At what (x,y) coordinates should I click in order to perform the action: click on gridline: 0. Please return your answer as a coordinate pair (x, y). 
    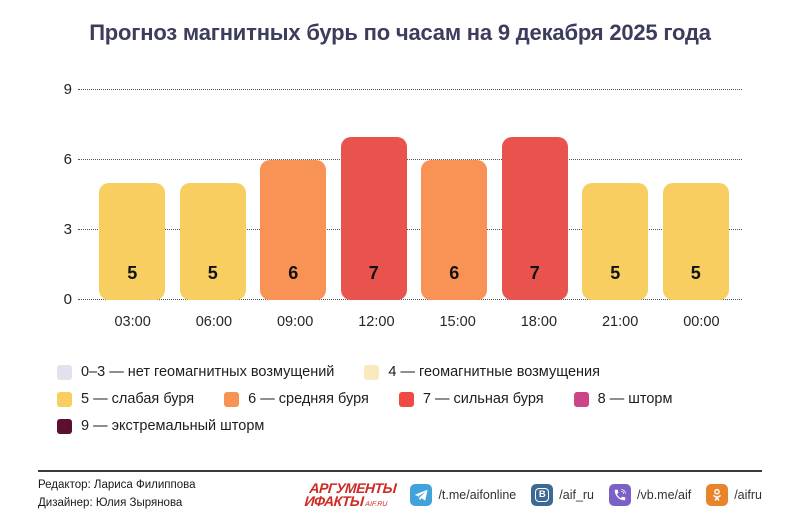
    Looking at the image, I should click on (403, 299).